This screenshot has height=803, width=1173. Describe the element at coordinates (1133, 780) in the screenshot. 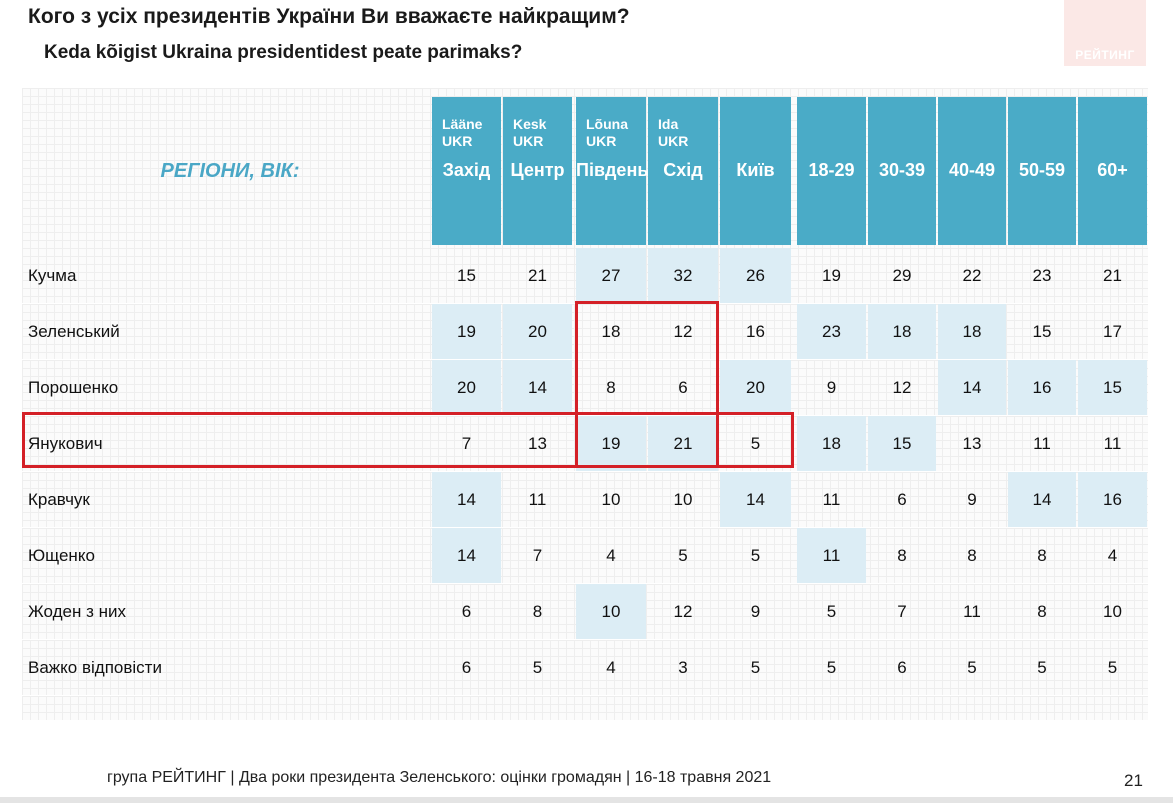

I see `page-number: 21` at that location.